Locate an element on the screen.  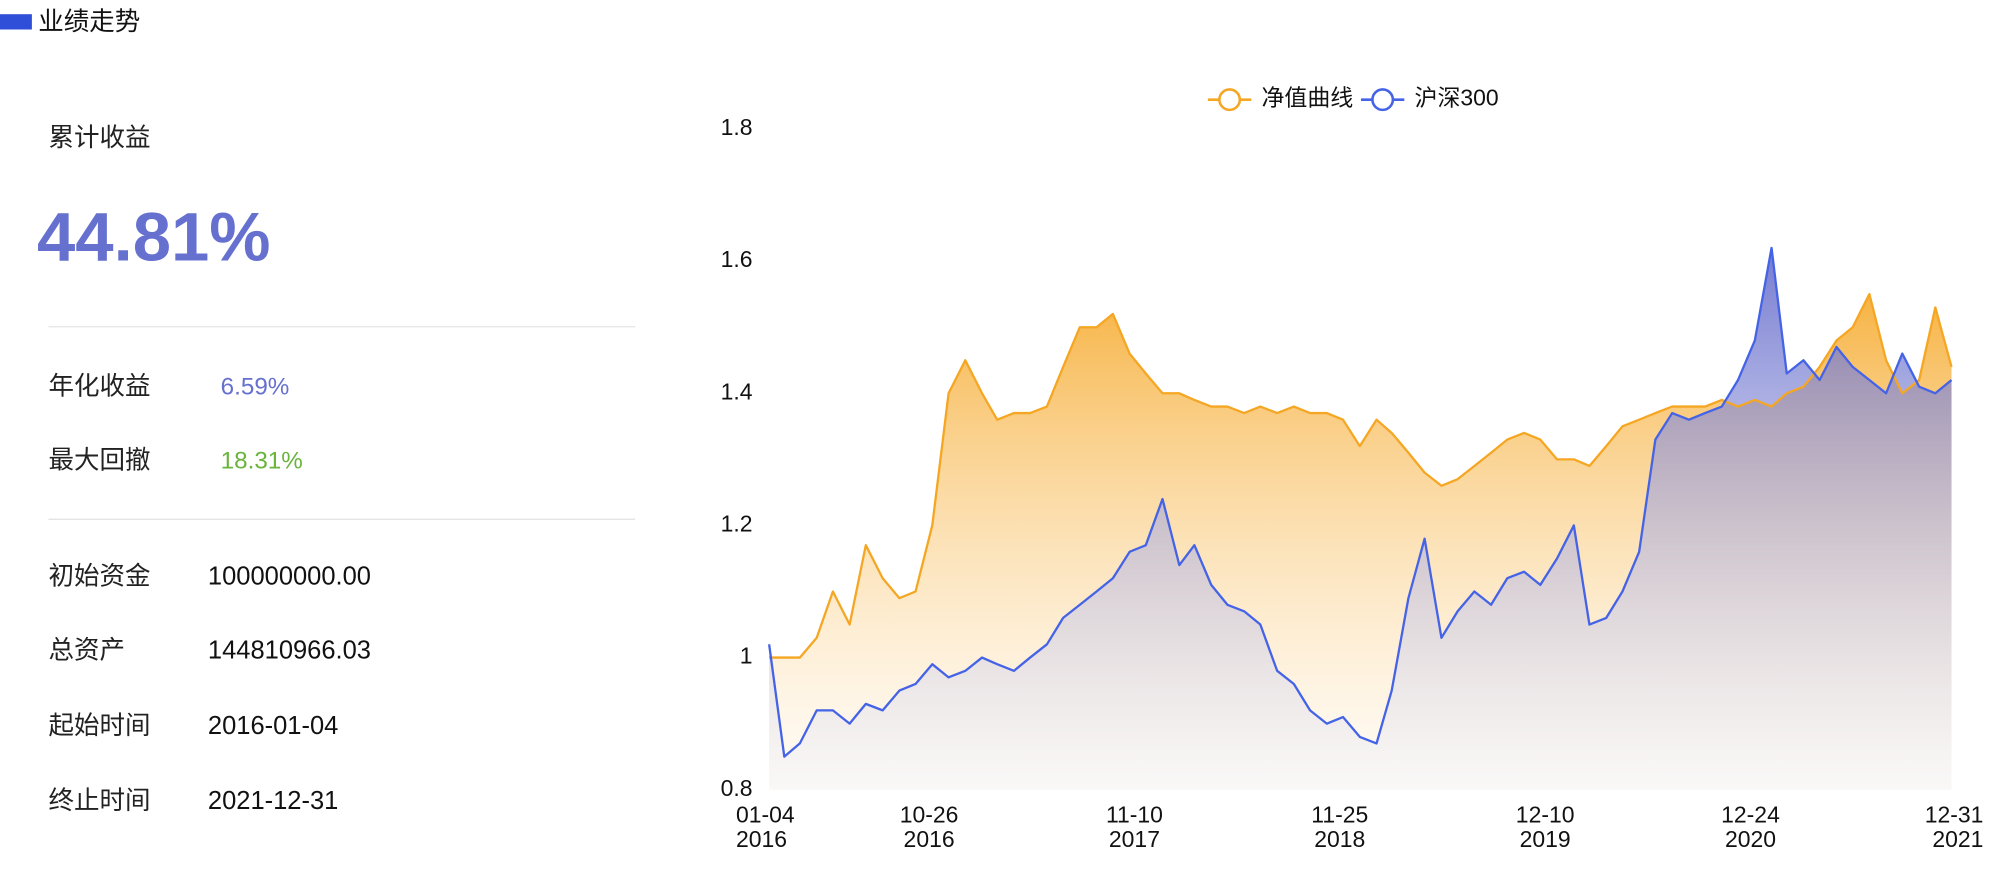
legend-label: 沪深300 is located at coordinates (1457, 98).